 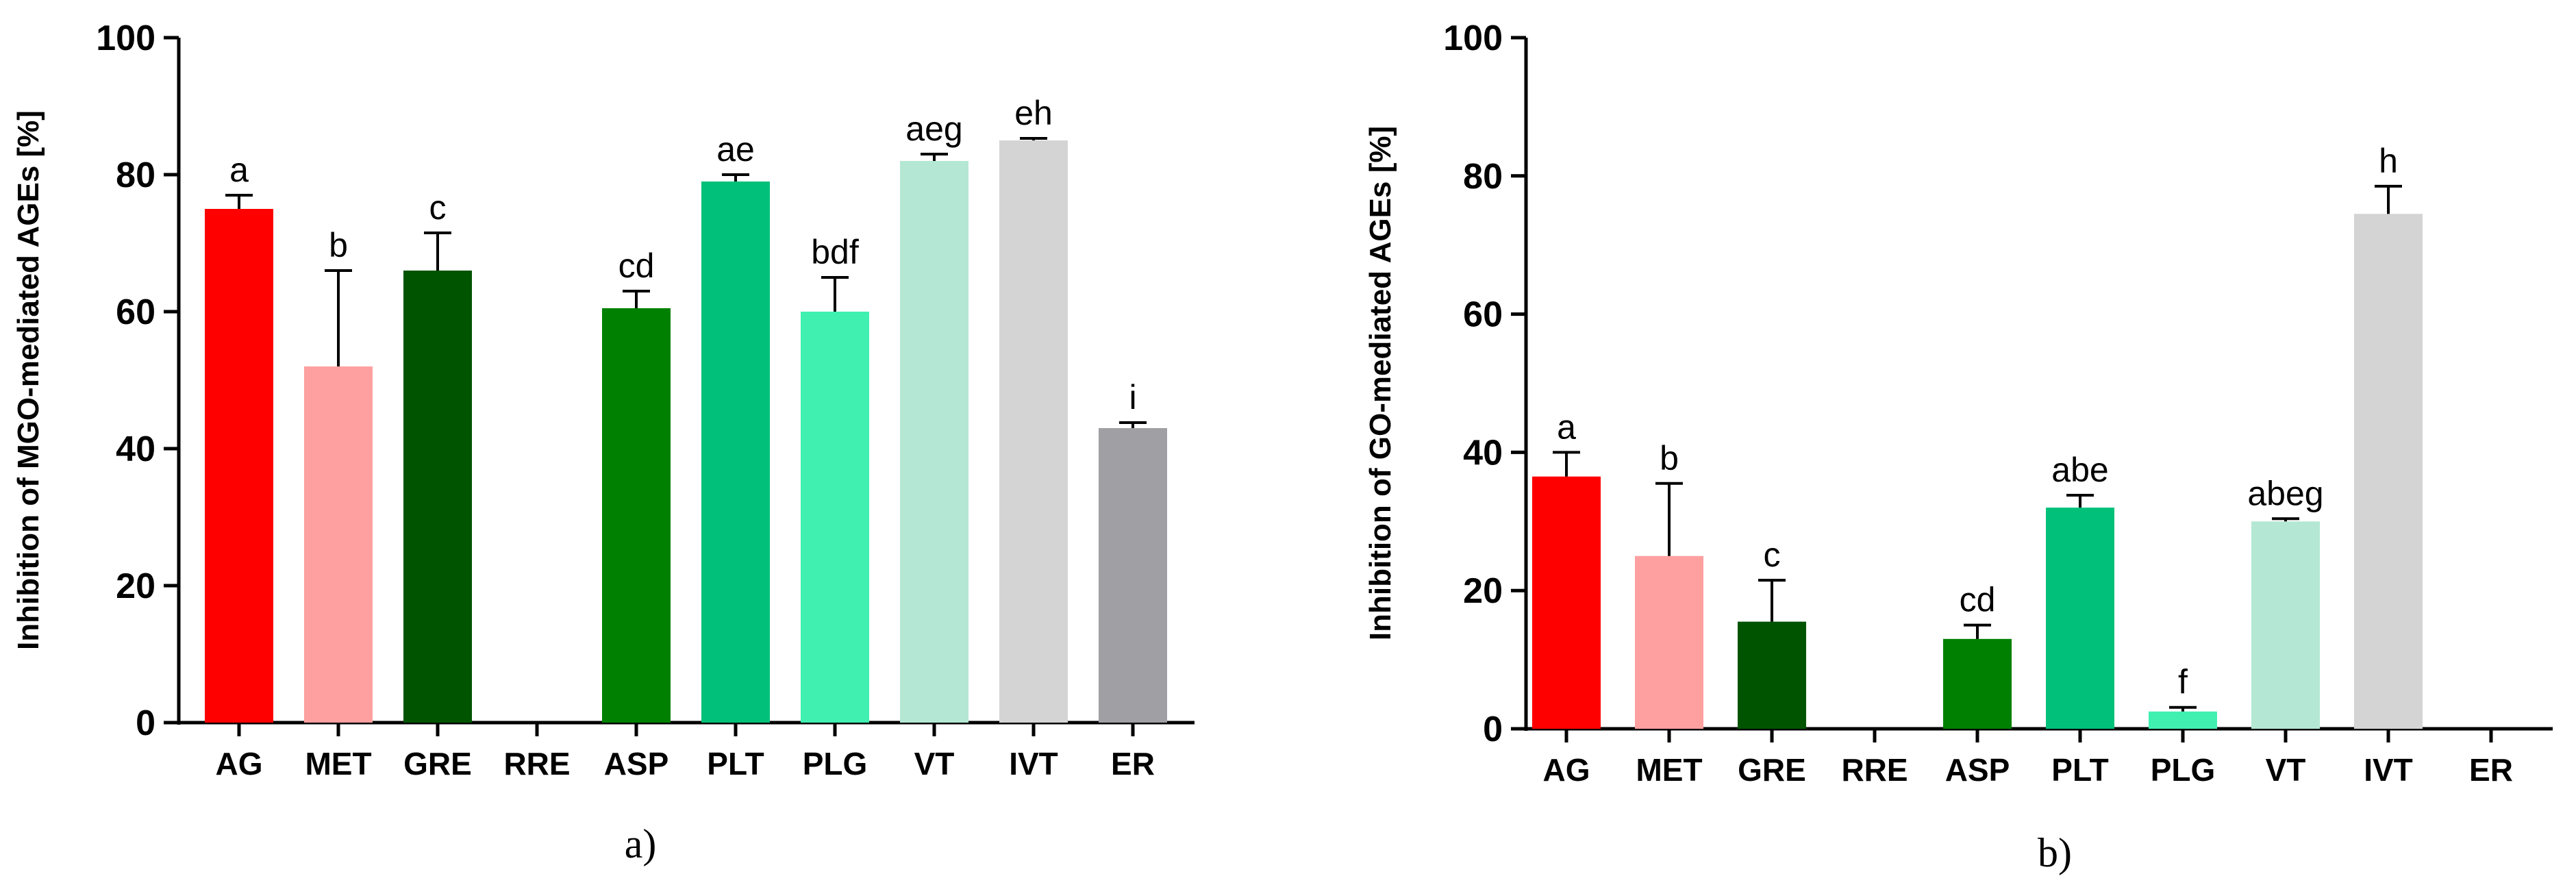 What do you see at coordinates (2388, 161) in the screenshot?
I see `sig-label-ivt: h` at bounding box center [2388, 161].